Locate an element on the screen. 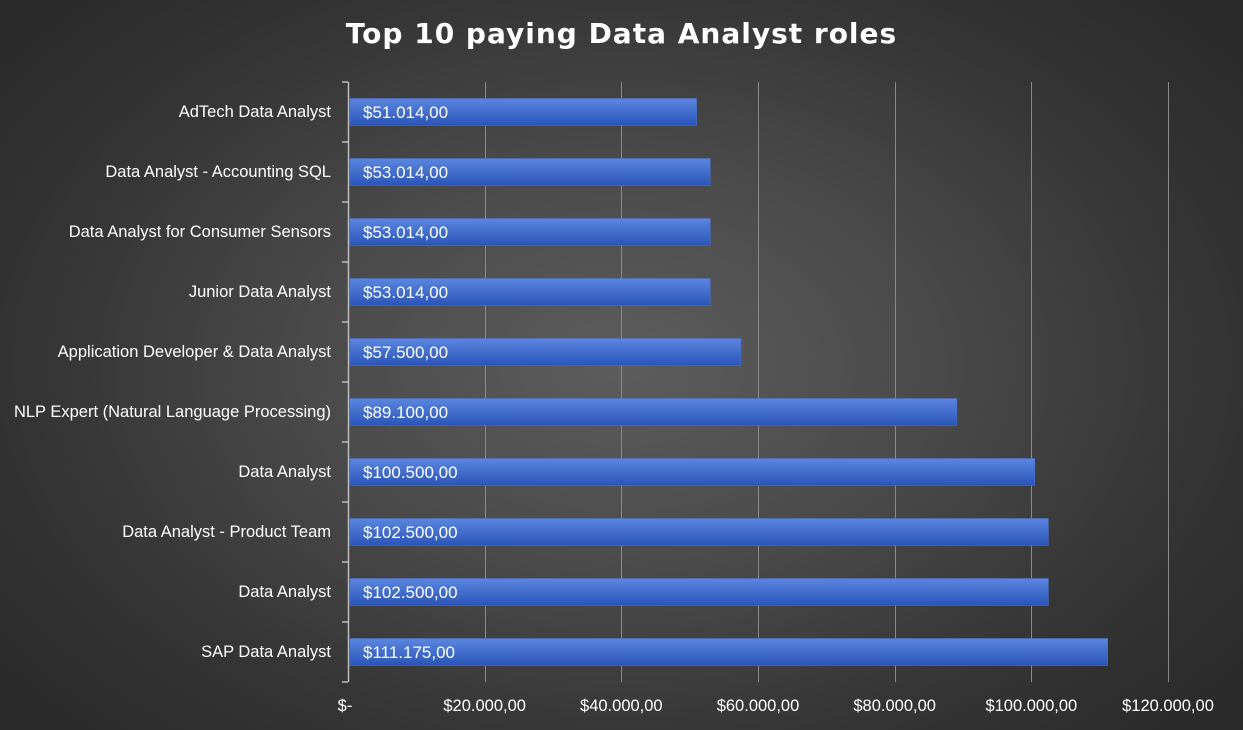 This screenshot has height=730, width=1243. data-label-1: $53.014,00 is located at coordinates (405, 172).